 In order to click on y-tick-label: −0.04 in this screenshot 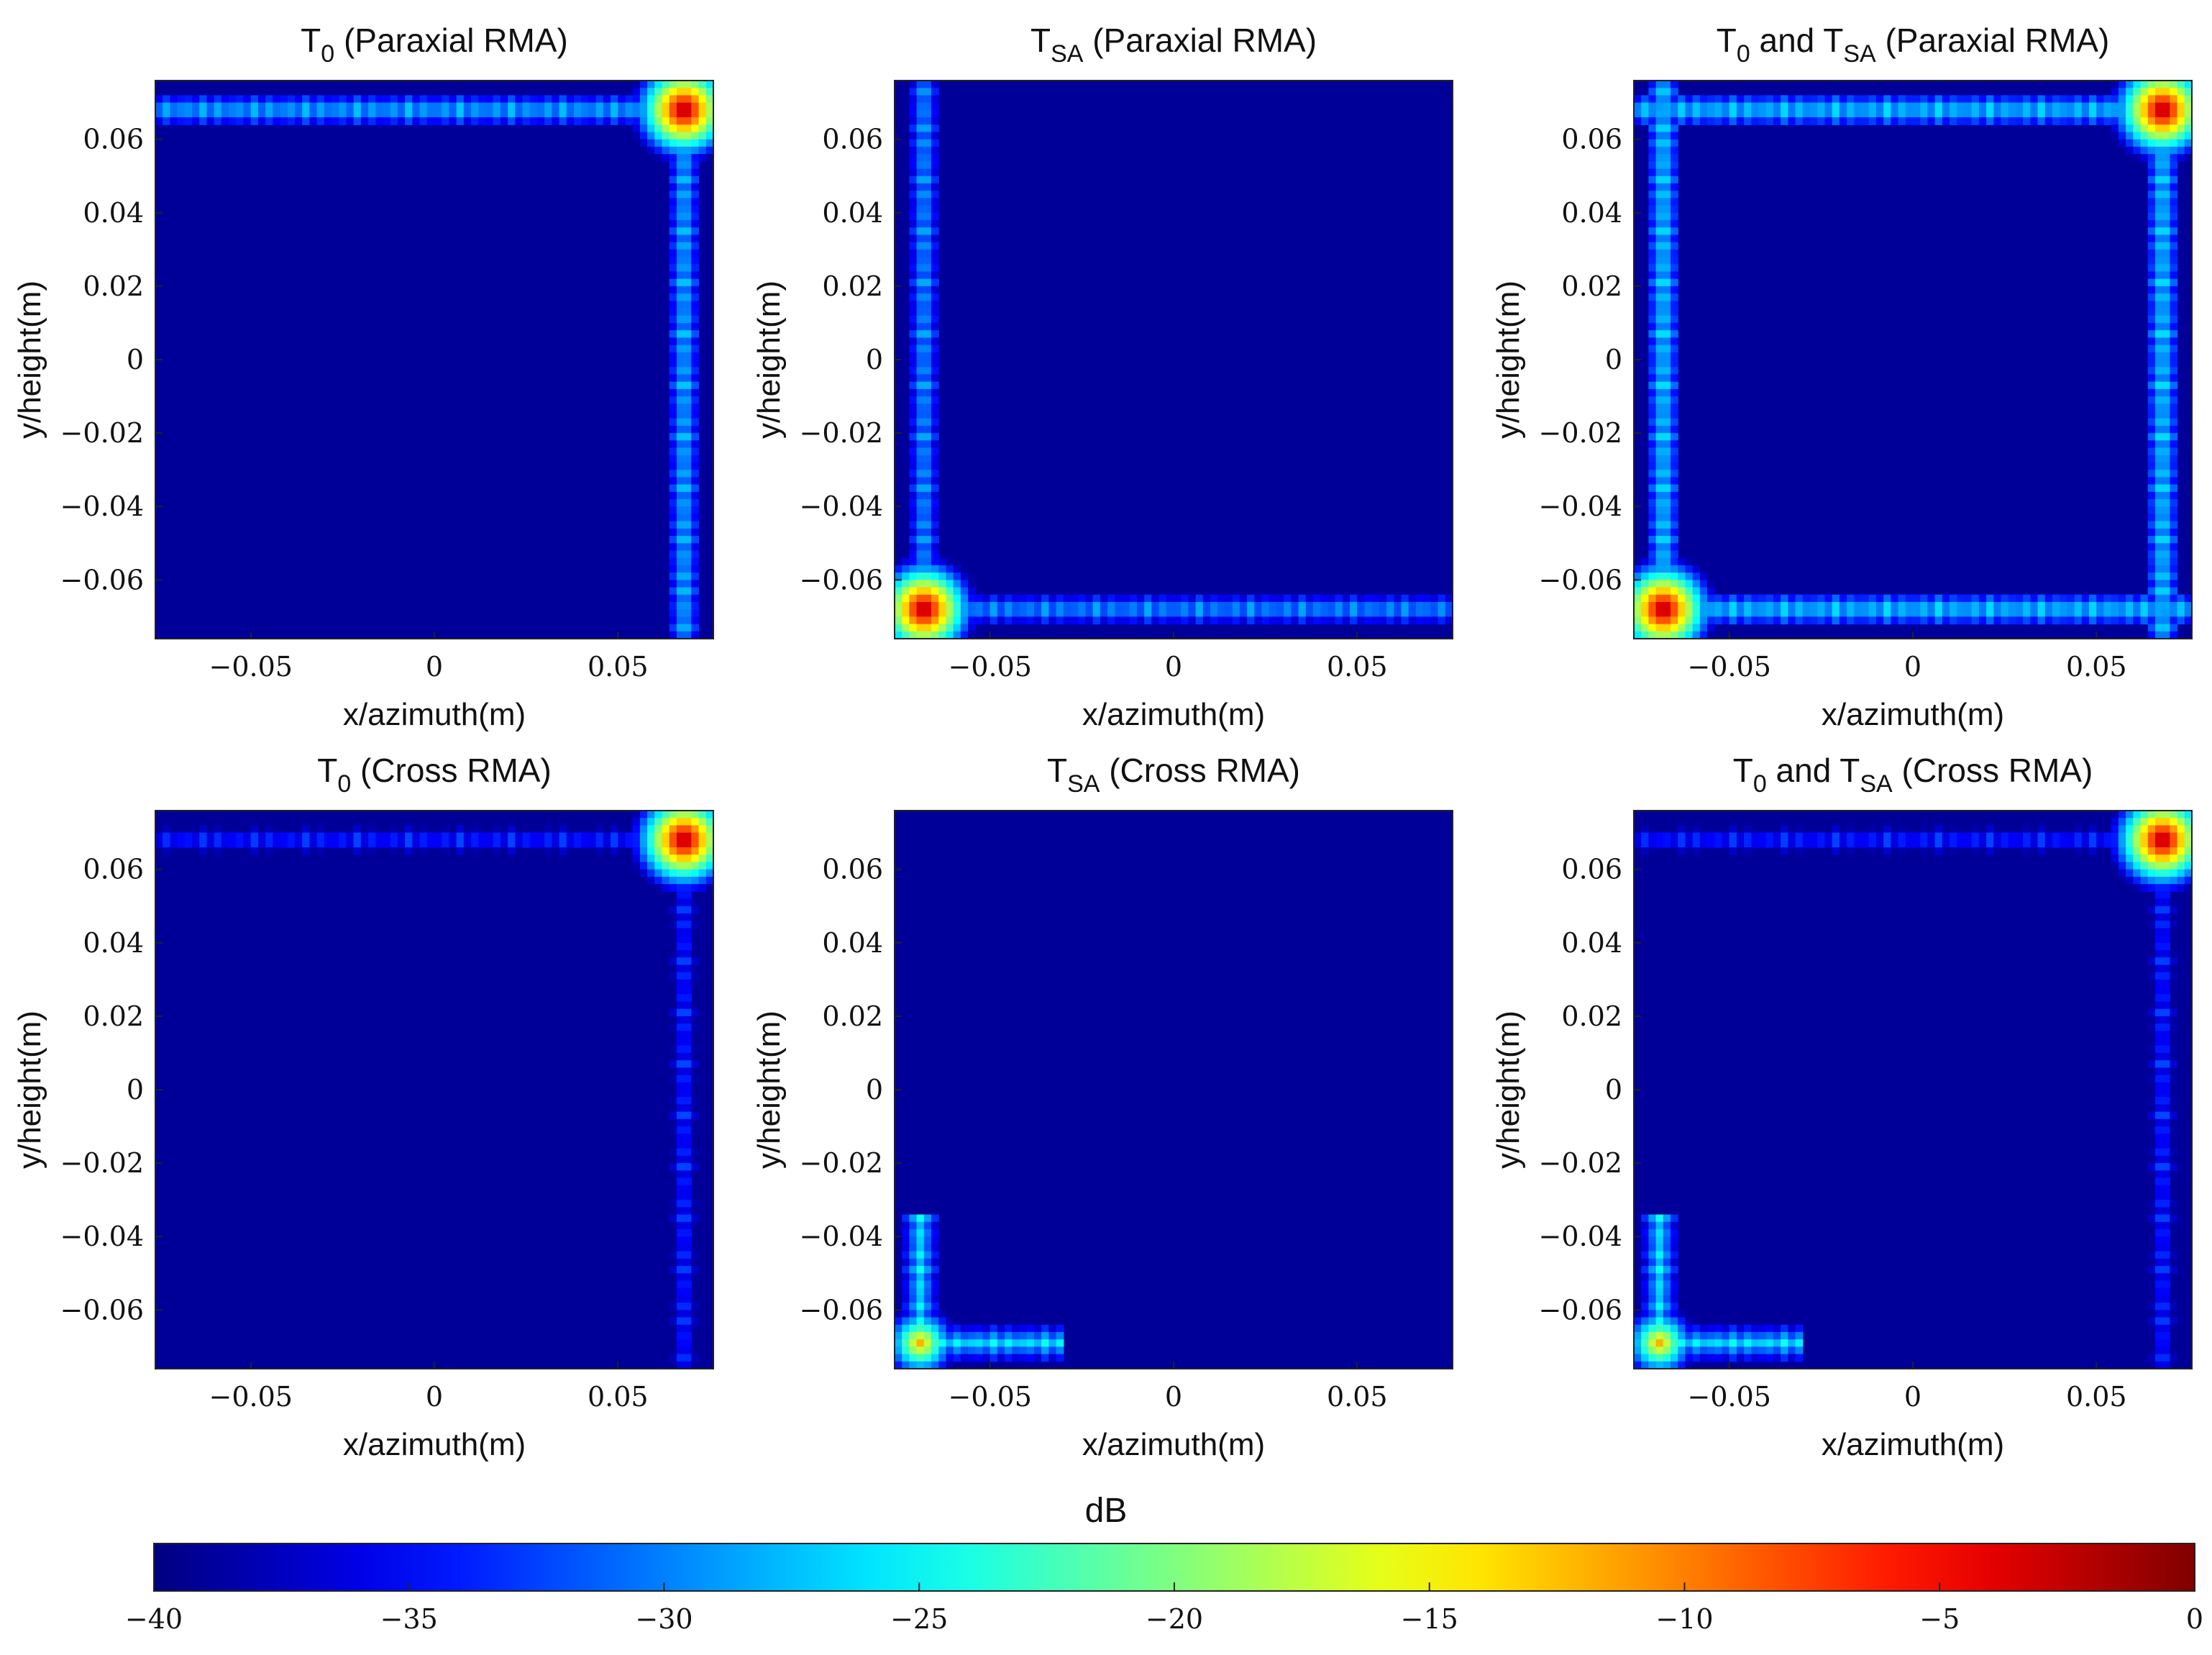, I will do `click(1581, 1236)`.